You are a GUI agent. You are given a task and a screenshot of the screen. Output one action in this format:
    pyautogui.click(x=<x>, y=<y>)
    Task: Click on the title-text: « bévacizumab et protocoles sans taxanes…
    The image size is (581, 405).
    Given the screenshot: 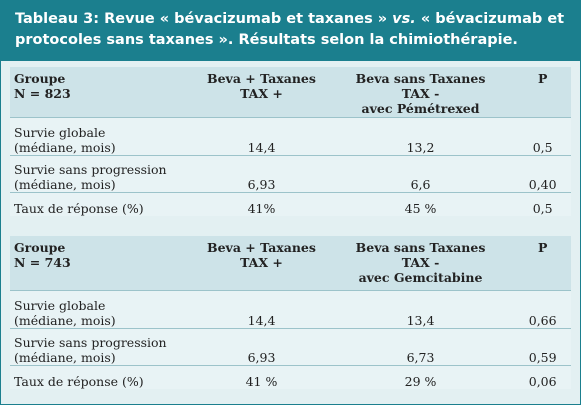 What is the action you would take?
    pyautogui.click(x=290, y=29)
    